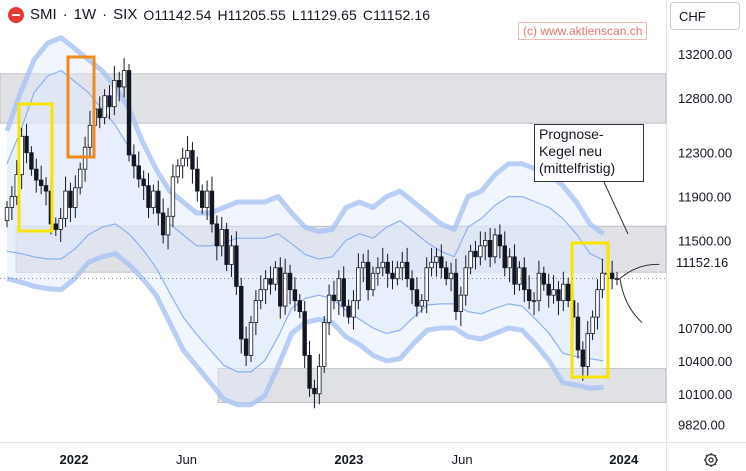 The width and height of the screenshot is (746, 471). What do you see at coordinates (651, 292) in the screenshot?
I see `forecast-cone-fill` at bounding box center [651, 292].